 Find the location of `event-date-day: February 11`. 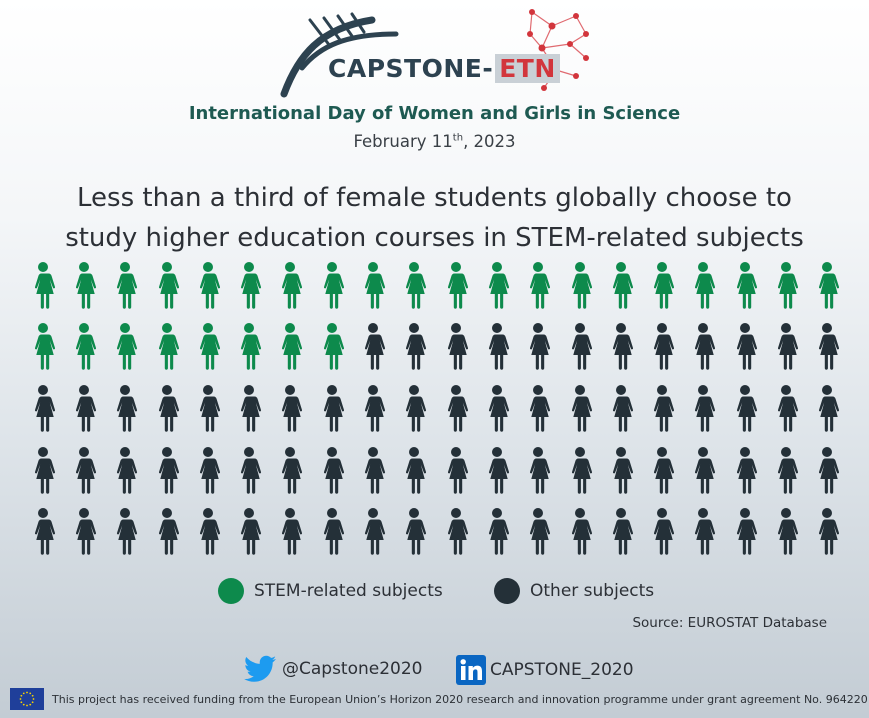

event-date-day: February 11 is located at coordinates (403, 141).